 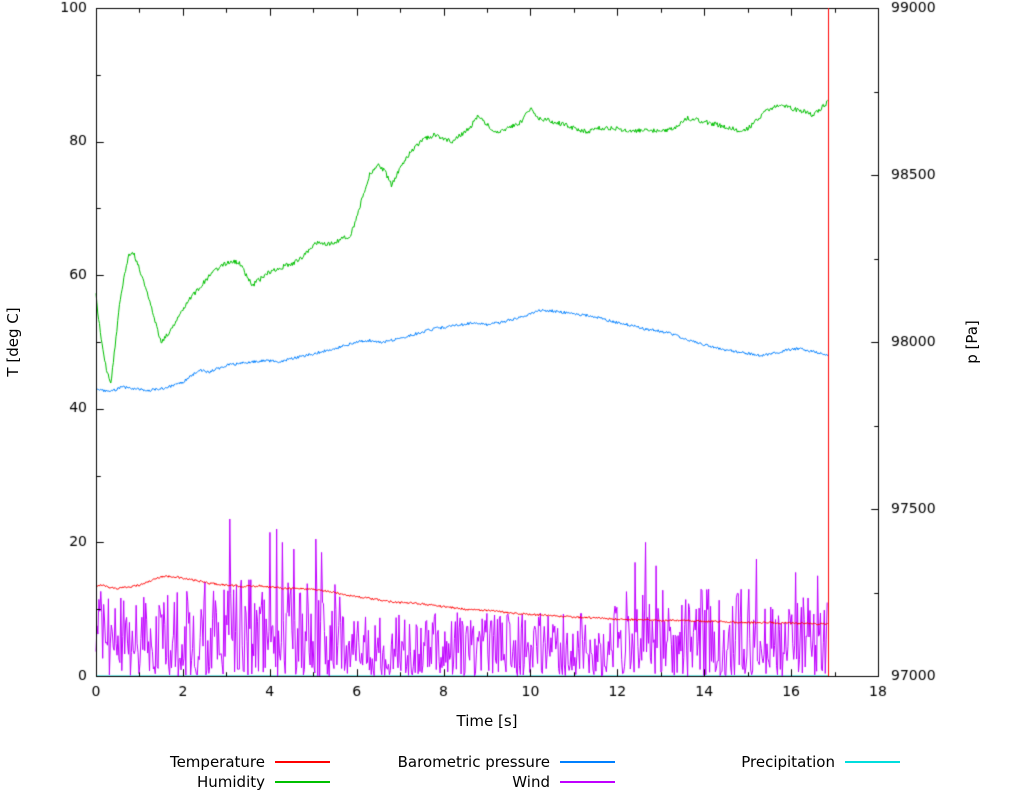 I want to click on legend-line-sample-humidity, so click(x=302, y=782).